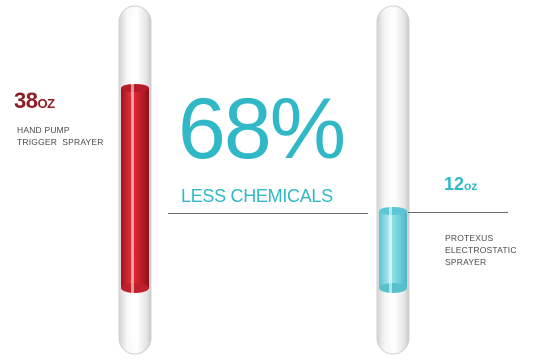 This screenshot has width=537, height=360. I want to click on left-description: HAND PUMP TRIGGER SPRAYER, so click(72, 136).